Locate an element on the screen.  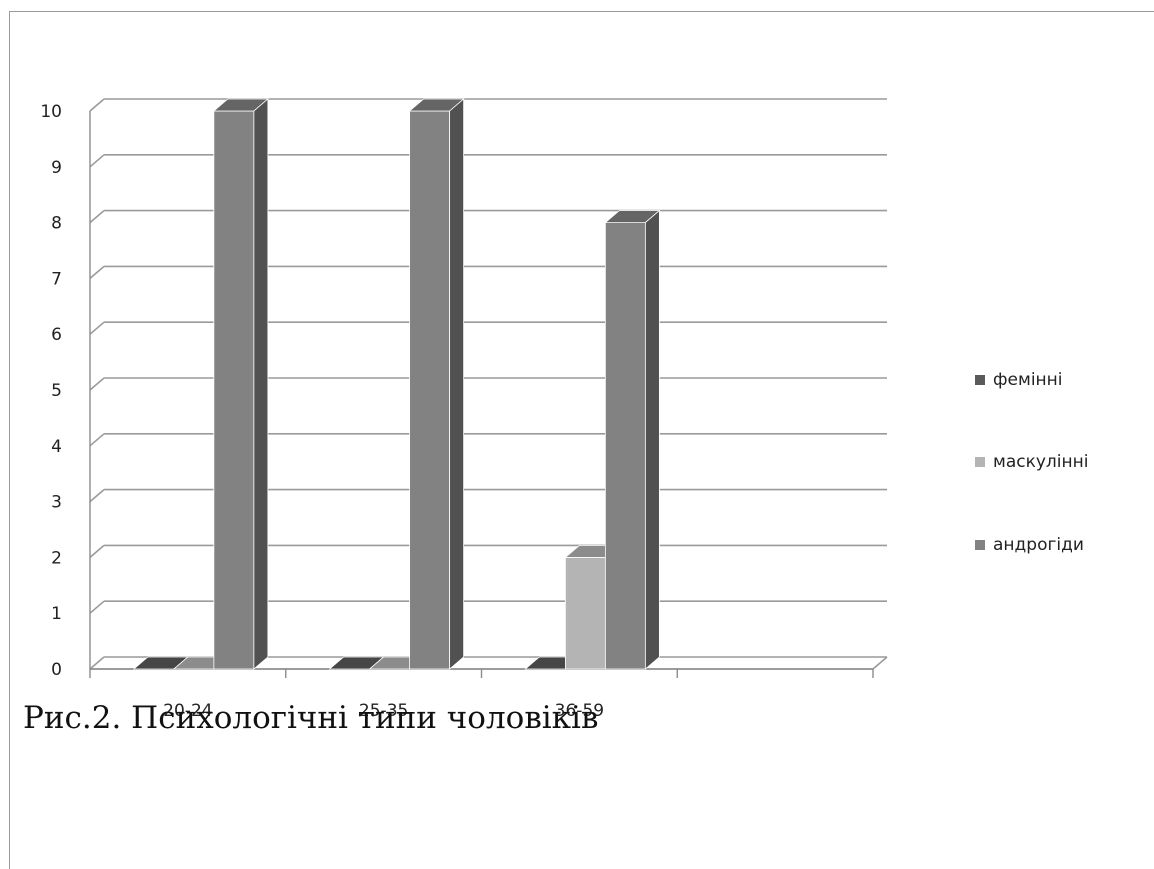
legend-label: андрогіди is located at coordinates (1038, 545).